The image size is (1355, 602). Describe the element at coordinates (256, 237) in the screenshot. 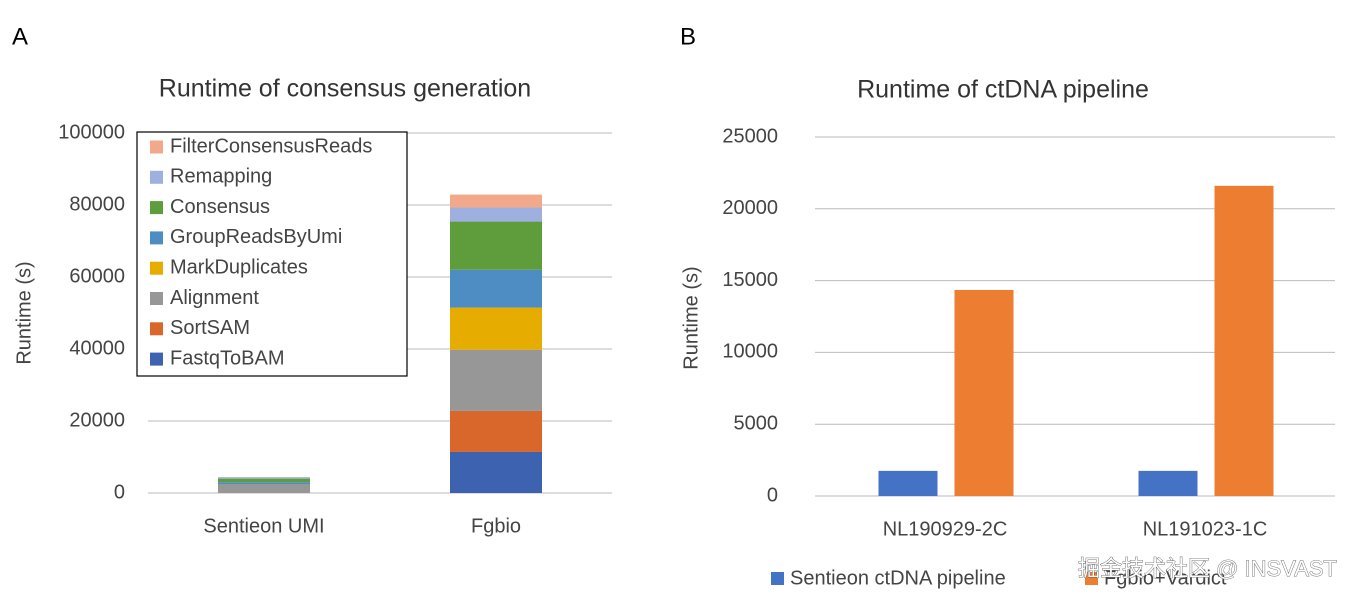

I see `legend-label: GroupReadsByUmi` at that location.